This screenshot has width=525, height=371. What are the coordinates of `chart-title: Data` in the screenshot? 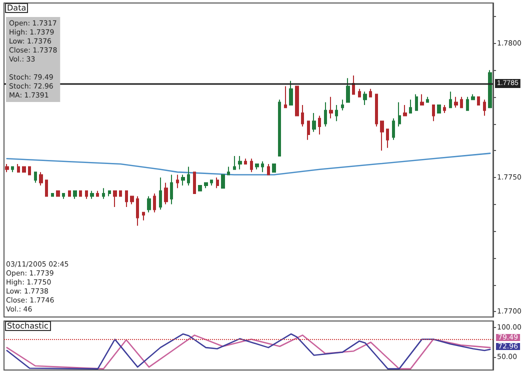 It's located at (16, 8).